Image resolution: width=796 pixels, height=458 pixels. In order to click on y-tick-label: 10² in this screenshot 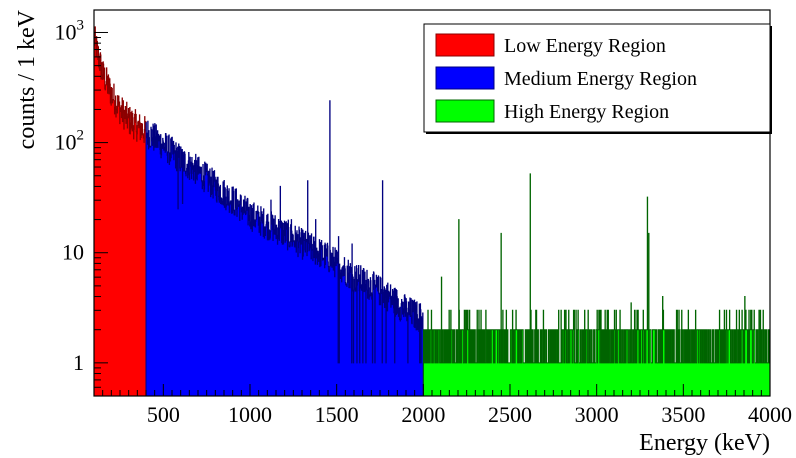, I will do `click(70, 141)`.